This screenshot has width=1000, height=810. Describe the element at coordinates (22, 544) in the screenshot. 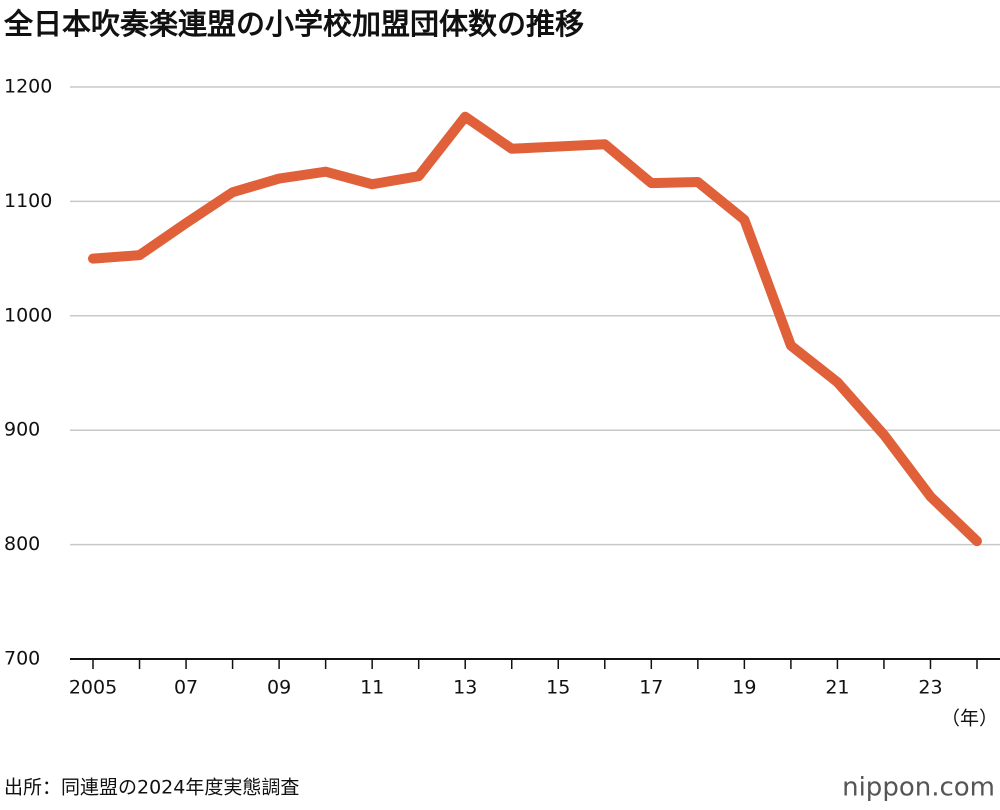

I see `y-tick-label: 800` at that location.